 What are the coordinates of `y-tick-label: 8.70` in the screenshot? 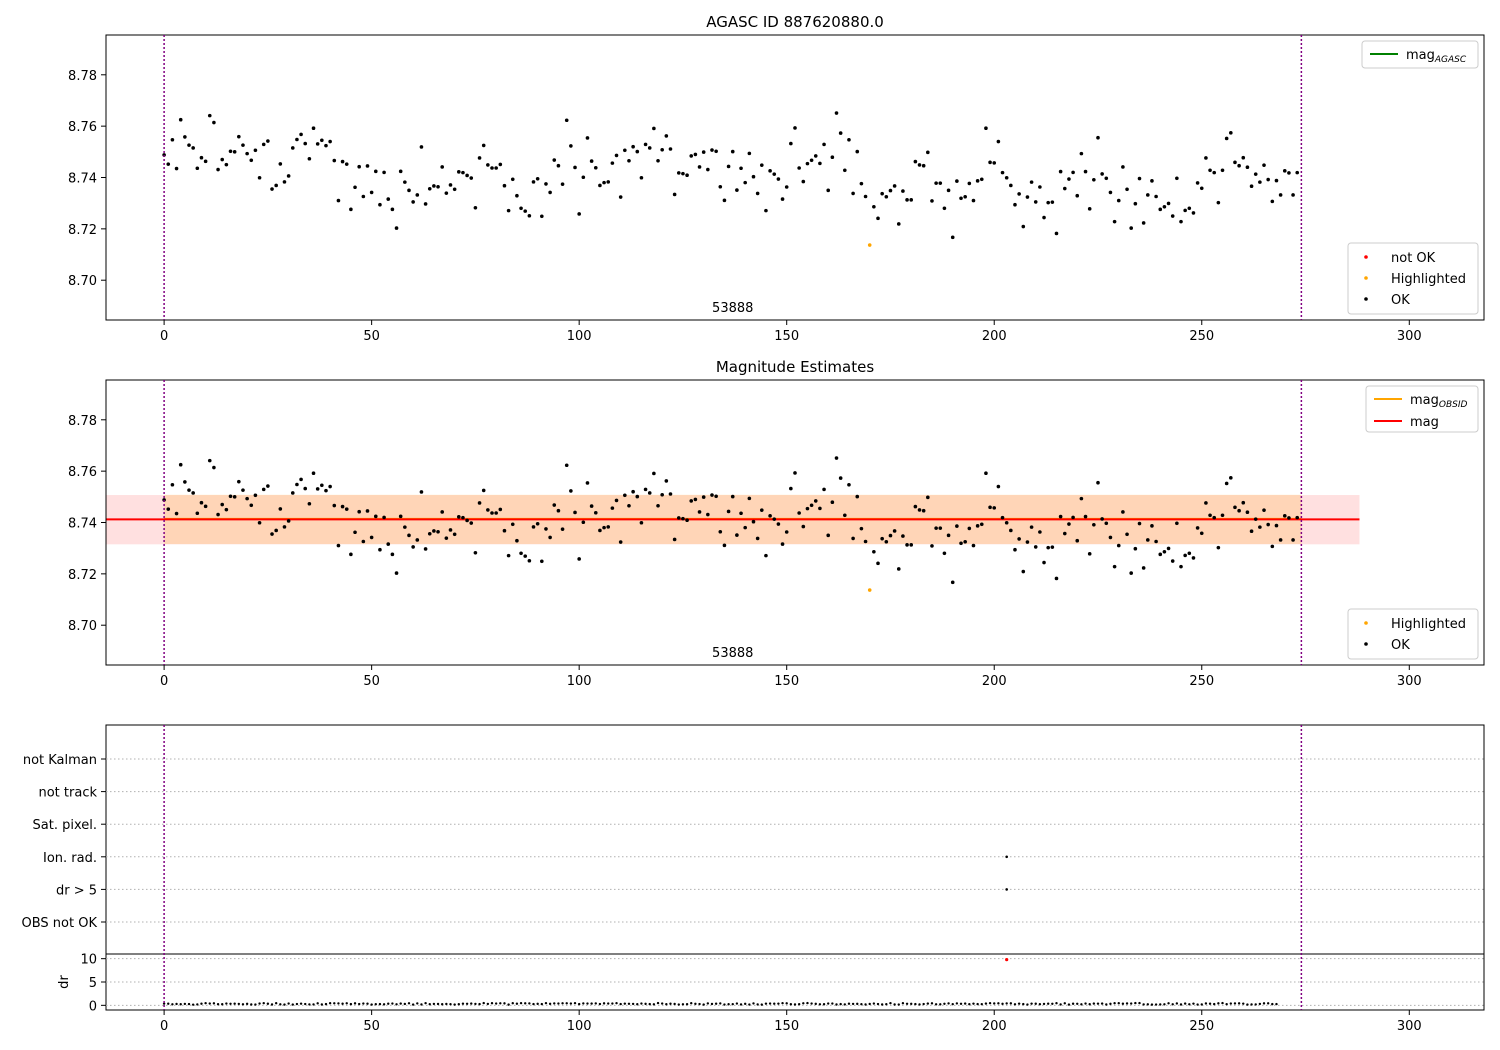 It's located at (82, 281).